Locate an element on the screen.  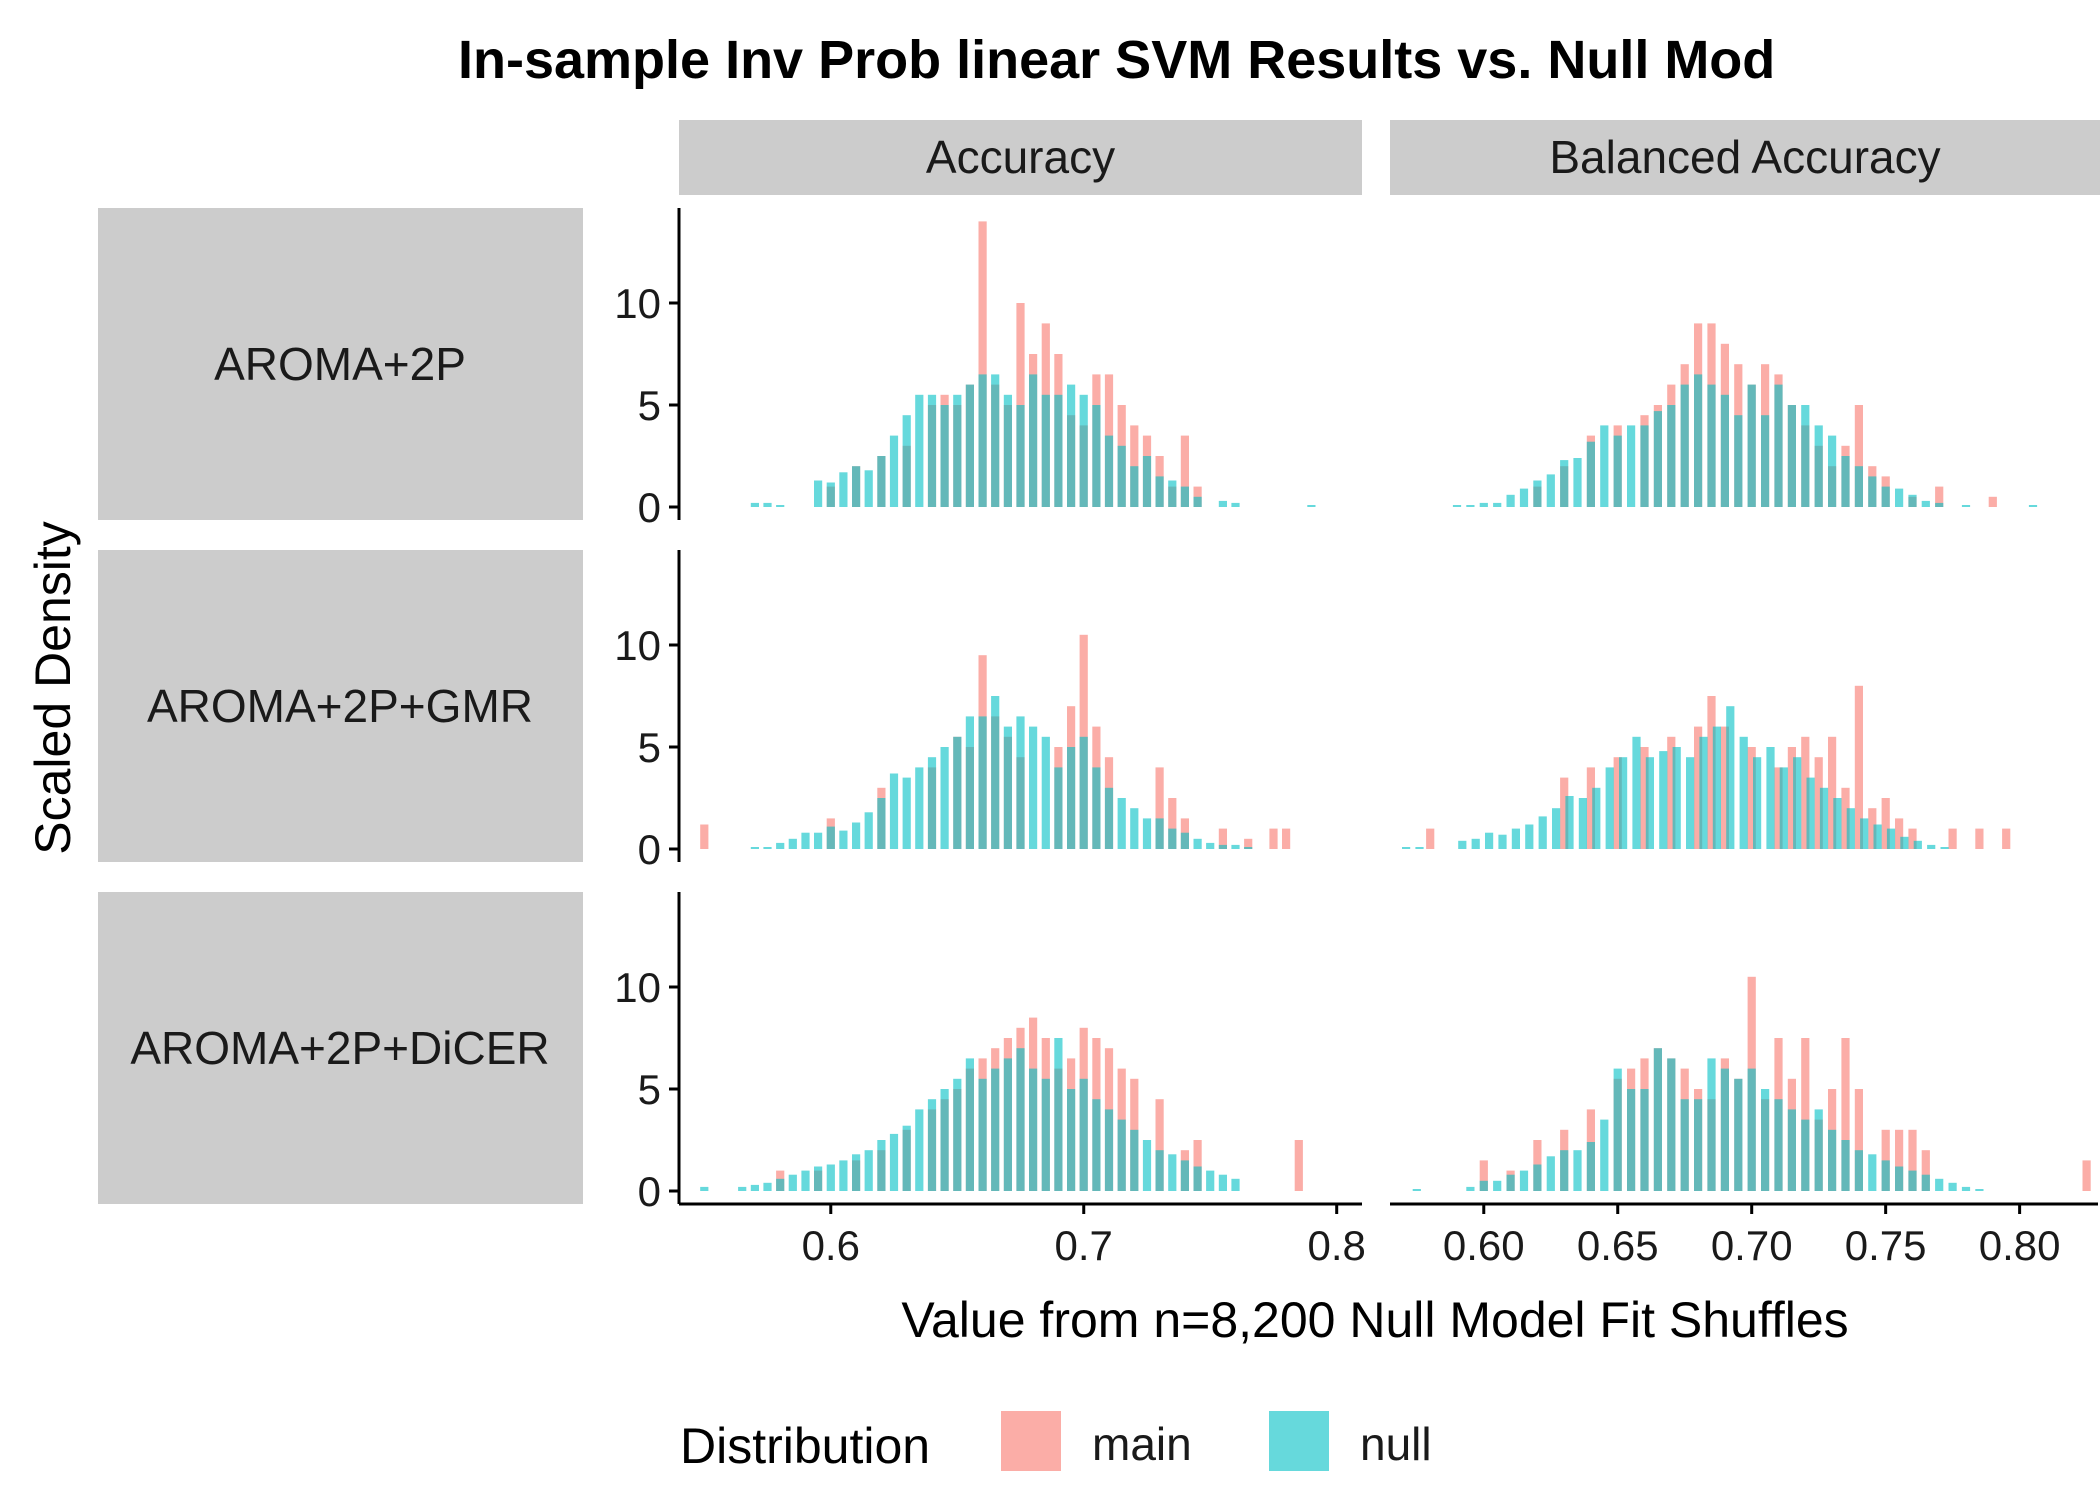
facet-strip-label-aroma-2p: AROMA+2P is located at coordinates (340, 364).